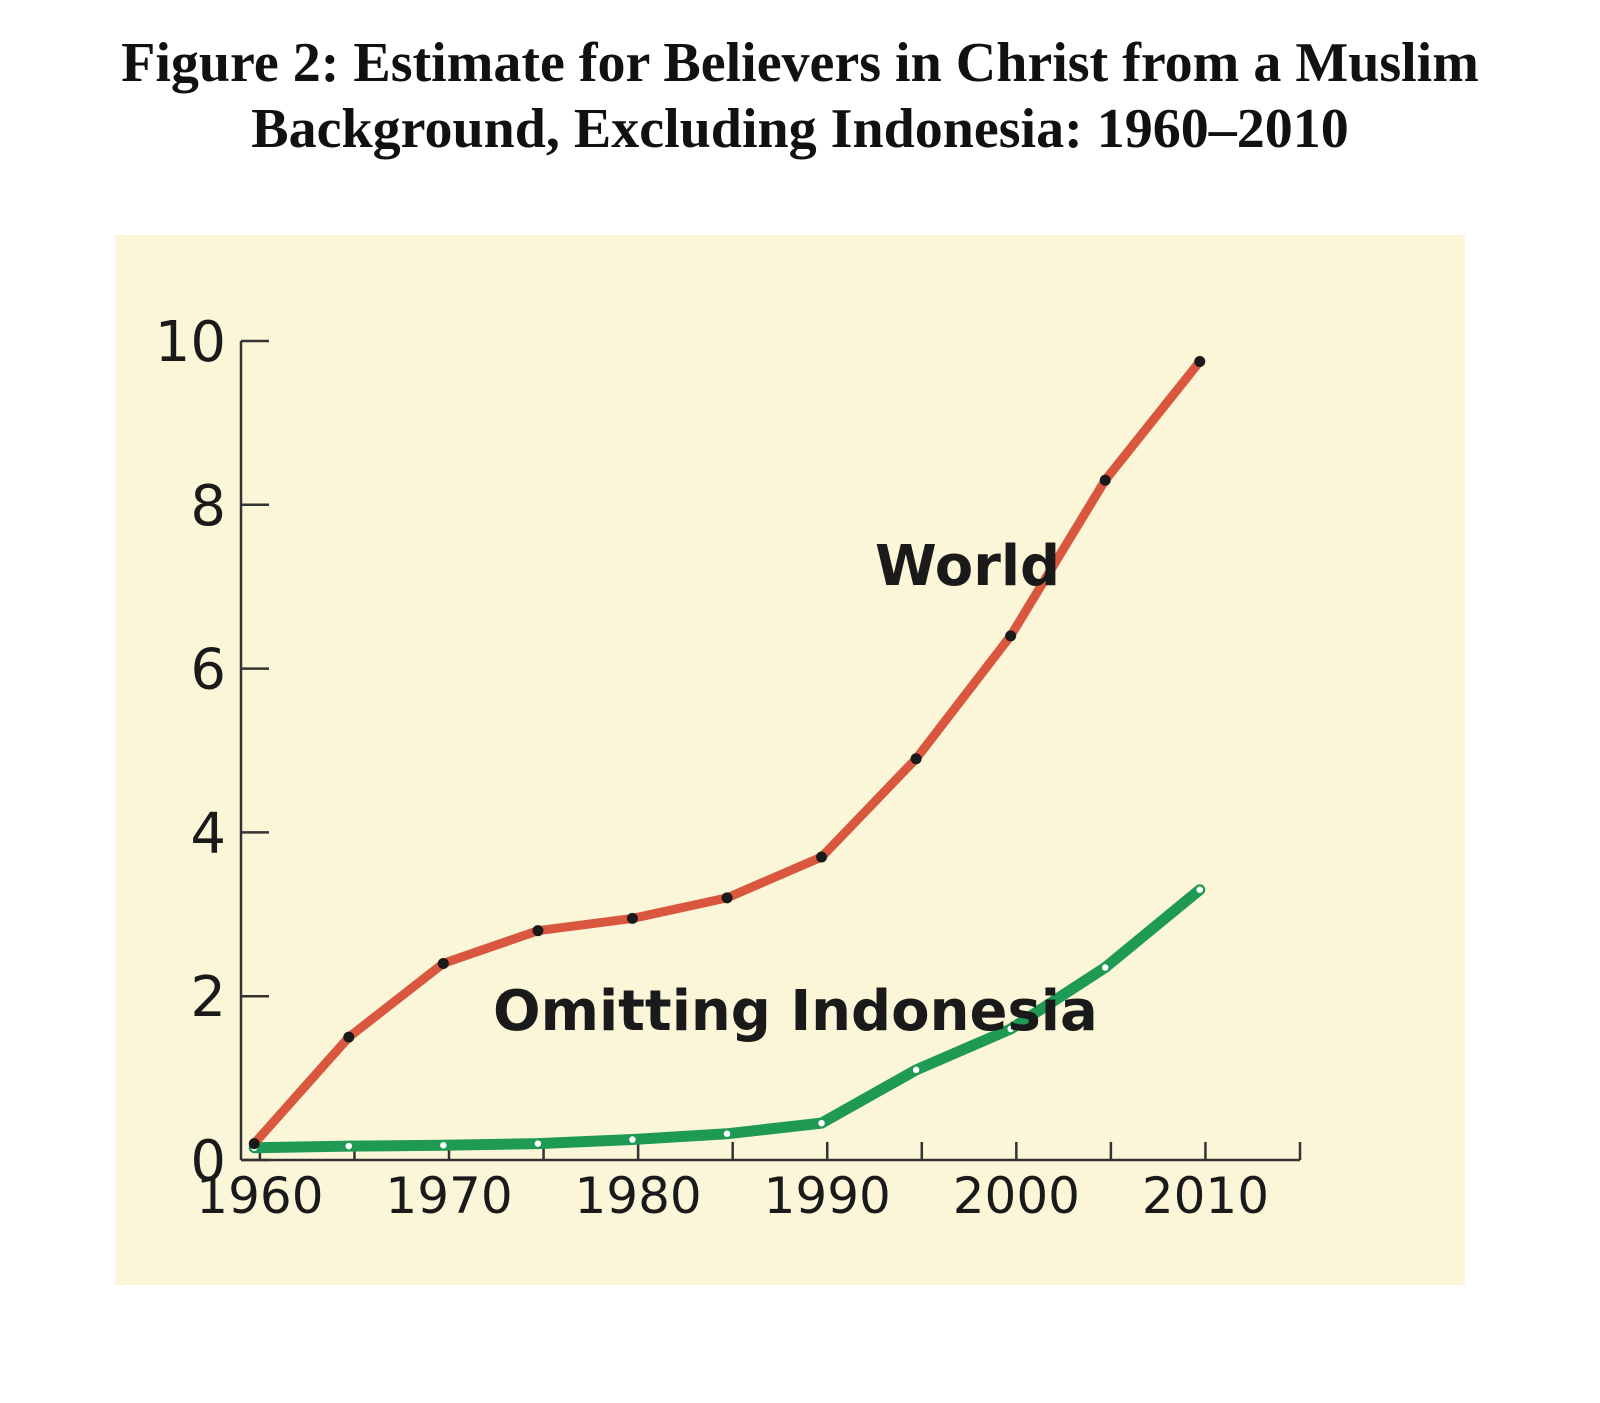 This screenshot has width=1600, height=1403. I want to click on y-tick-label: 0, so click(208, 1161).